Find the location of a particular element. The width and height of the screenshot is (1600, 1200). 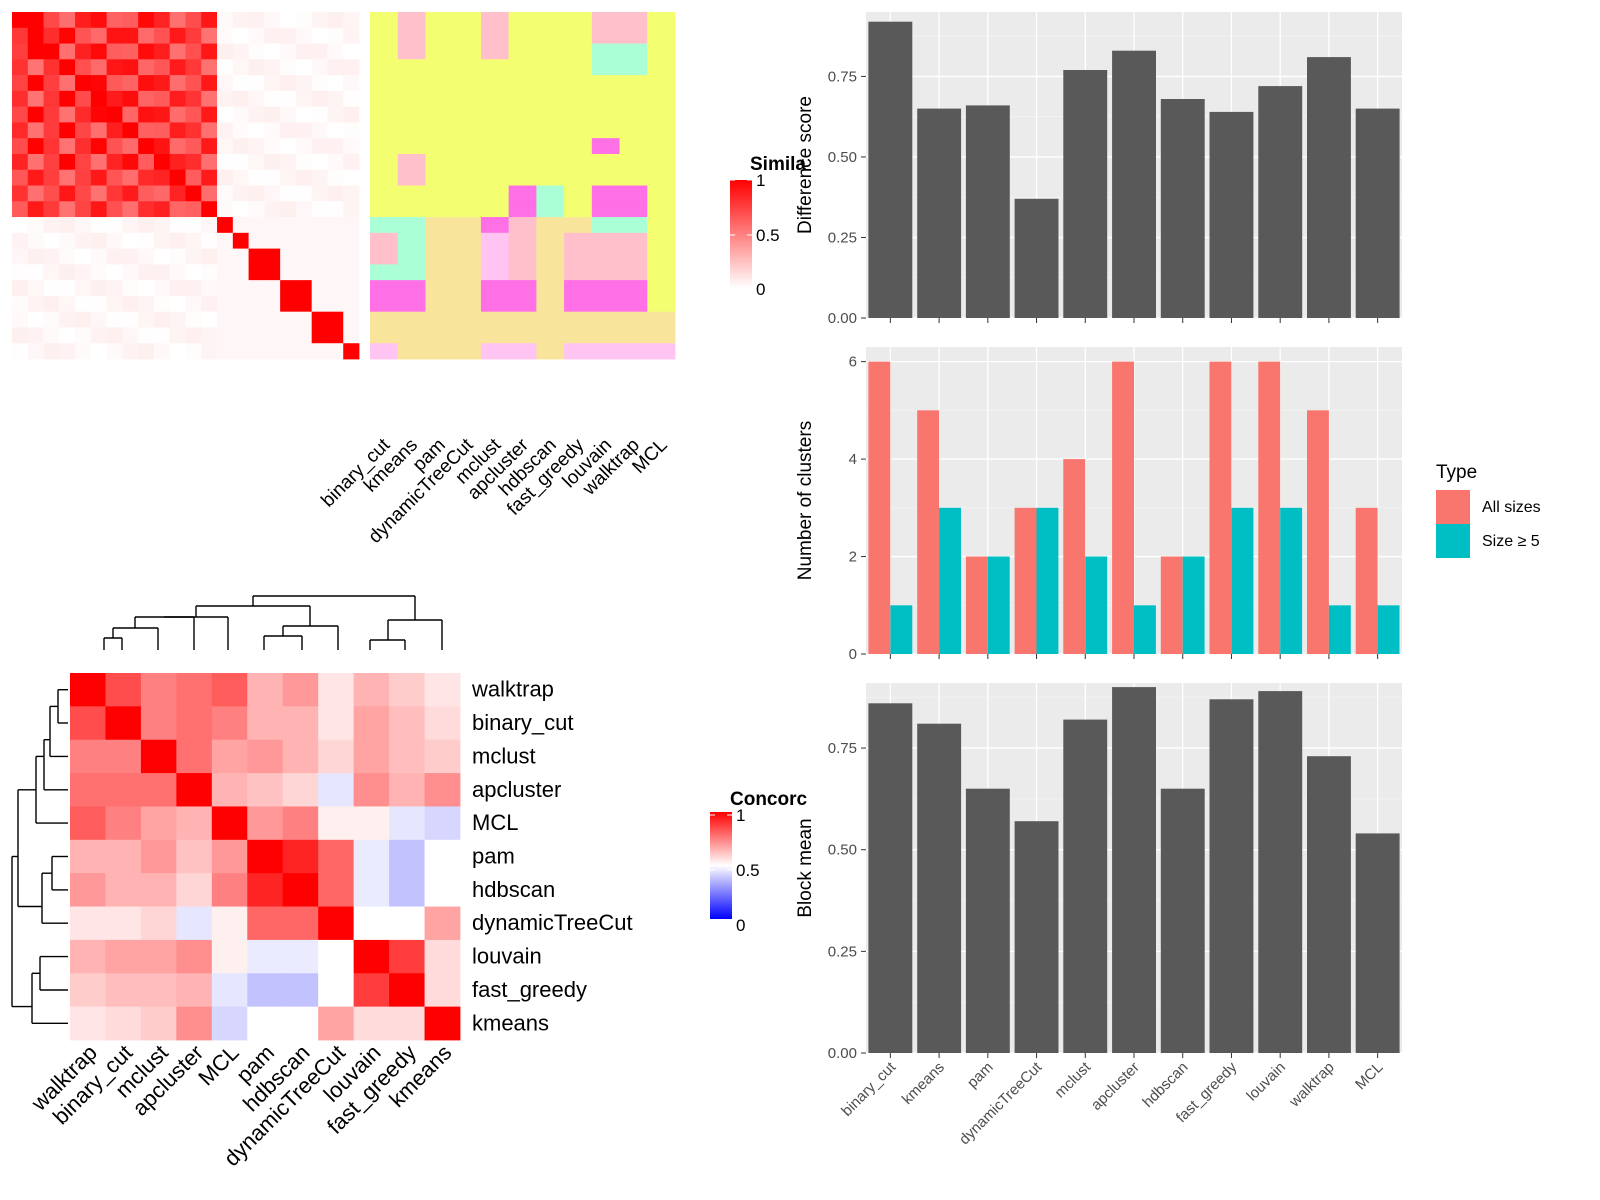

similarity-legend-bar is located at coordinates (741, 234).